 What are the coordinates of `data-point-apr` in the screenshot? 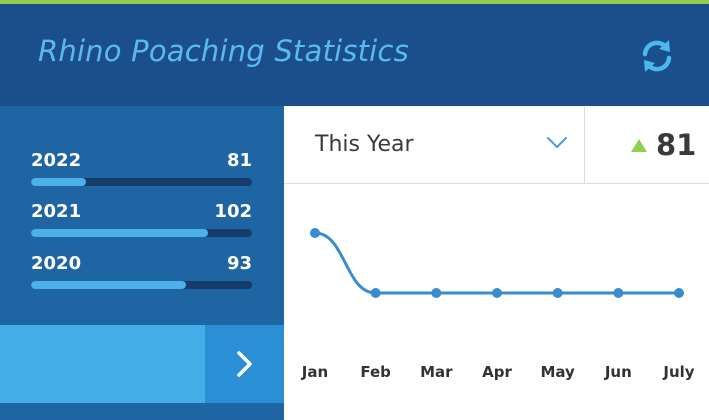 It's located at (497, 293).